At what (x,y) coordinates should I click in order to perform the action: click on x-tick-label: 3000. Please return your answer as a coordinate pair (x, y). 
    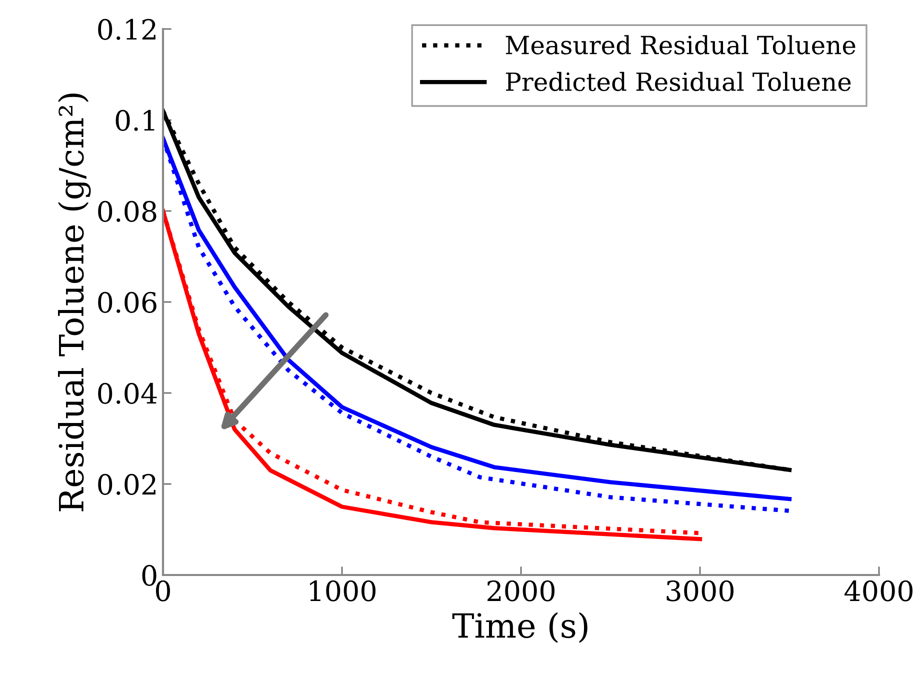
    Looking at the image, I should click on (700, 591).